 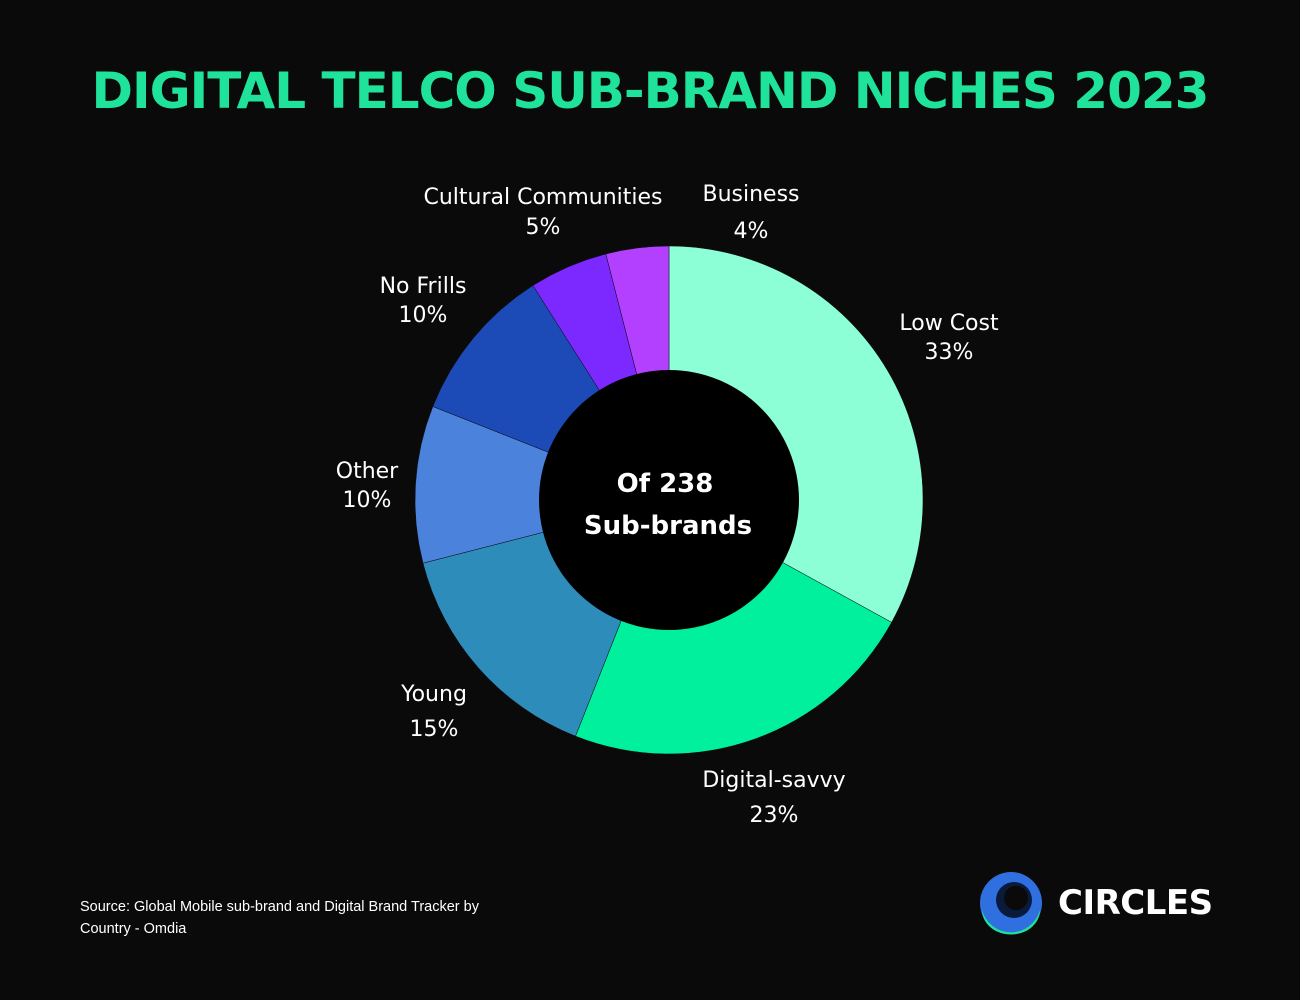 I want to click on circles-logo-icon, so click(x=1011, y=903).